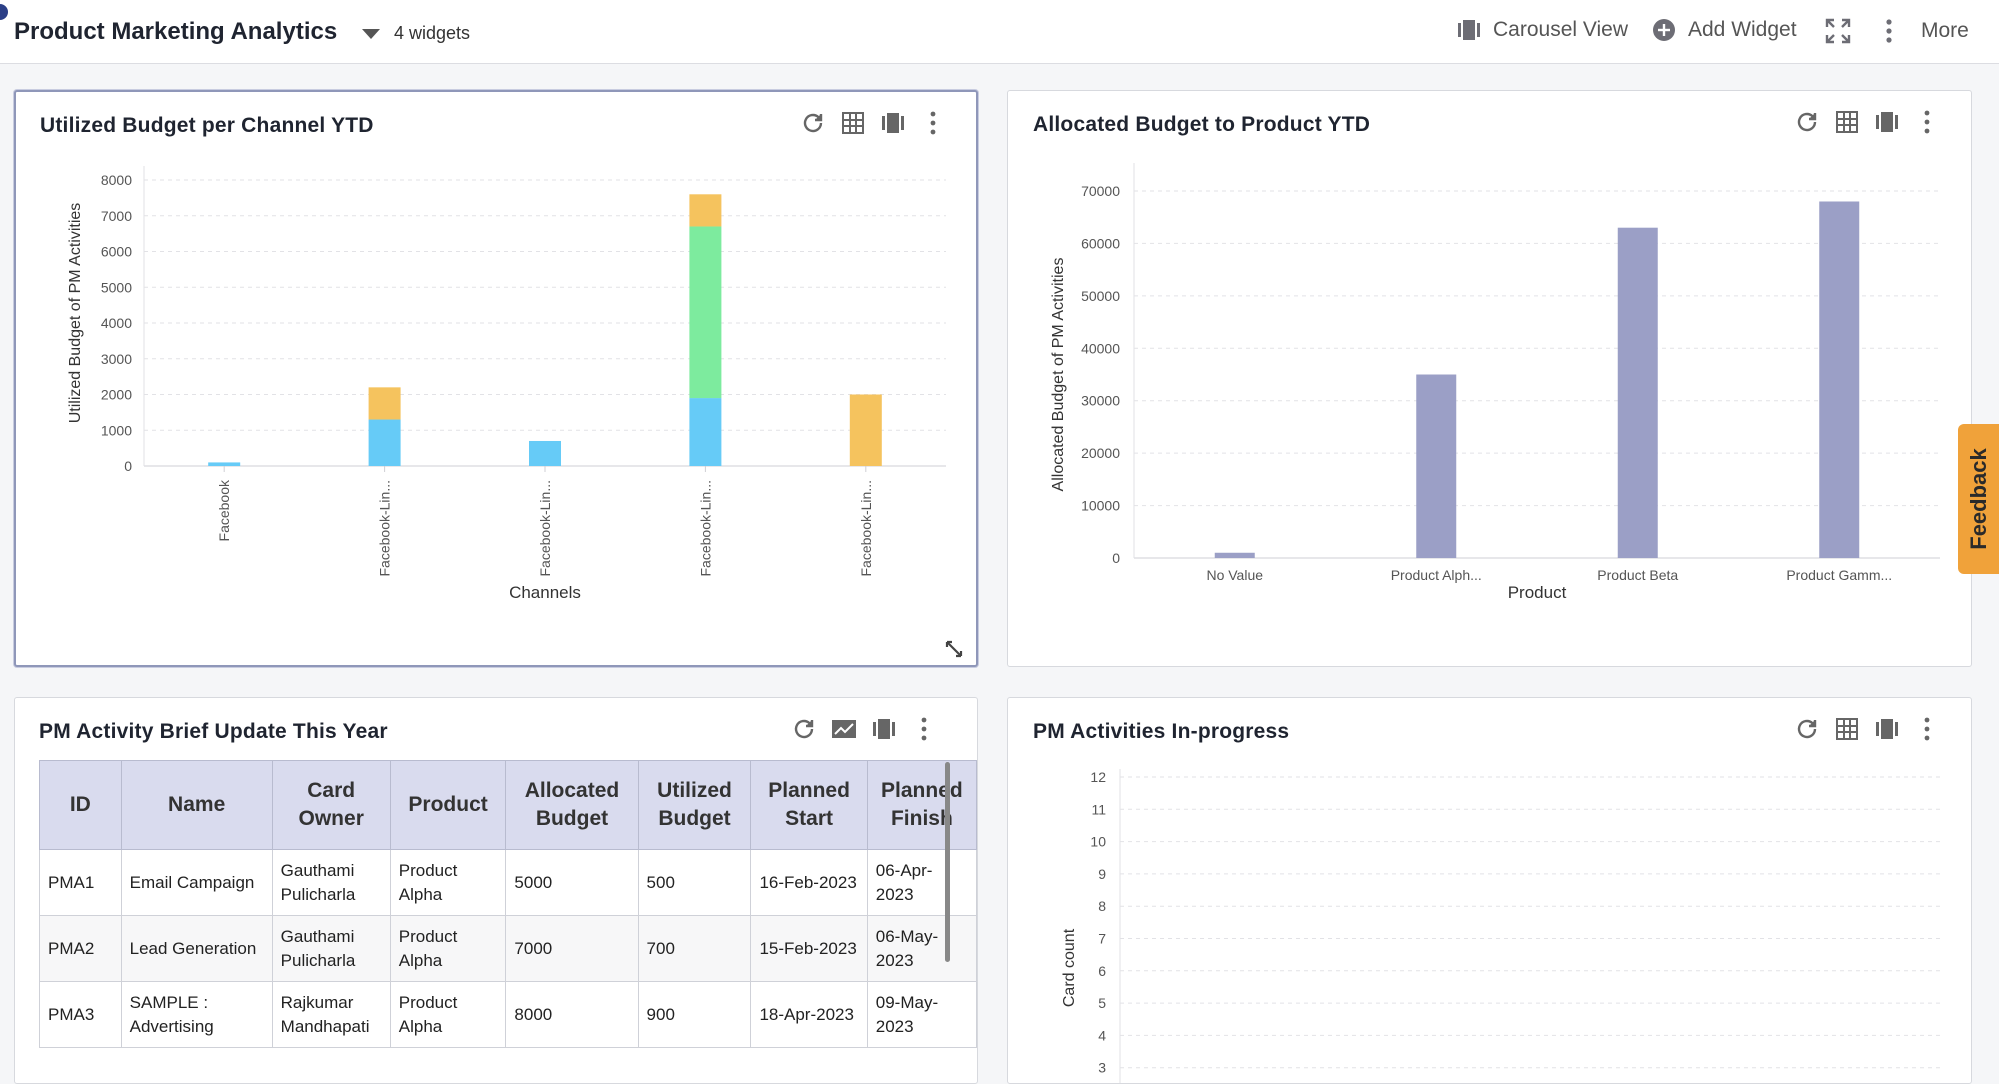 This screenshot has height=1084, width=1999. I want to click on y-tick-label: 5, so click(1102, 1003).